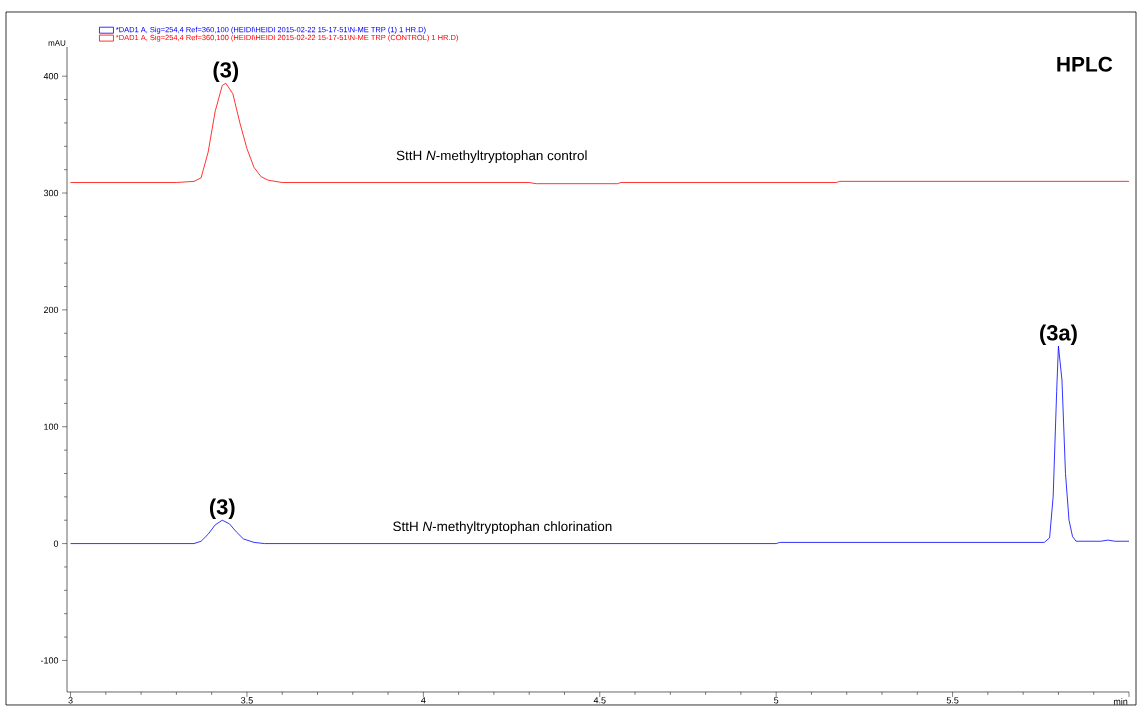 The image size is (1137, 708). I want to click on line-series, so click(600, 133).